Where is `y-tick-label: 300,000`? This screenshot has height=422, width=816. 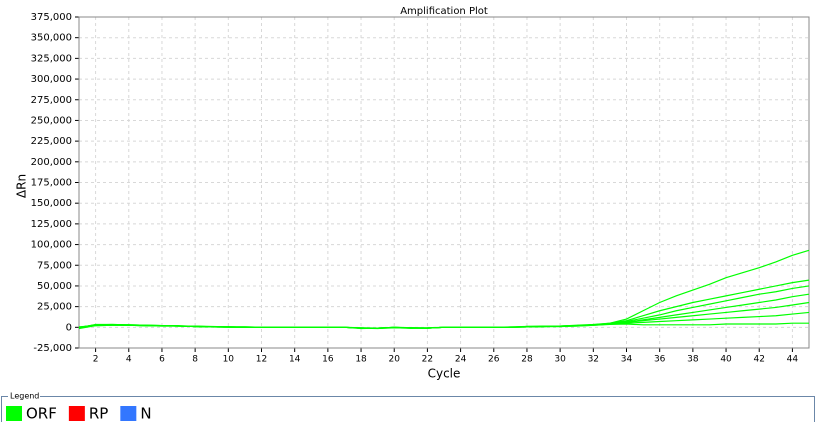
y-tick-label: 300,000 is located at coordinates (51, 79).